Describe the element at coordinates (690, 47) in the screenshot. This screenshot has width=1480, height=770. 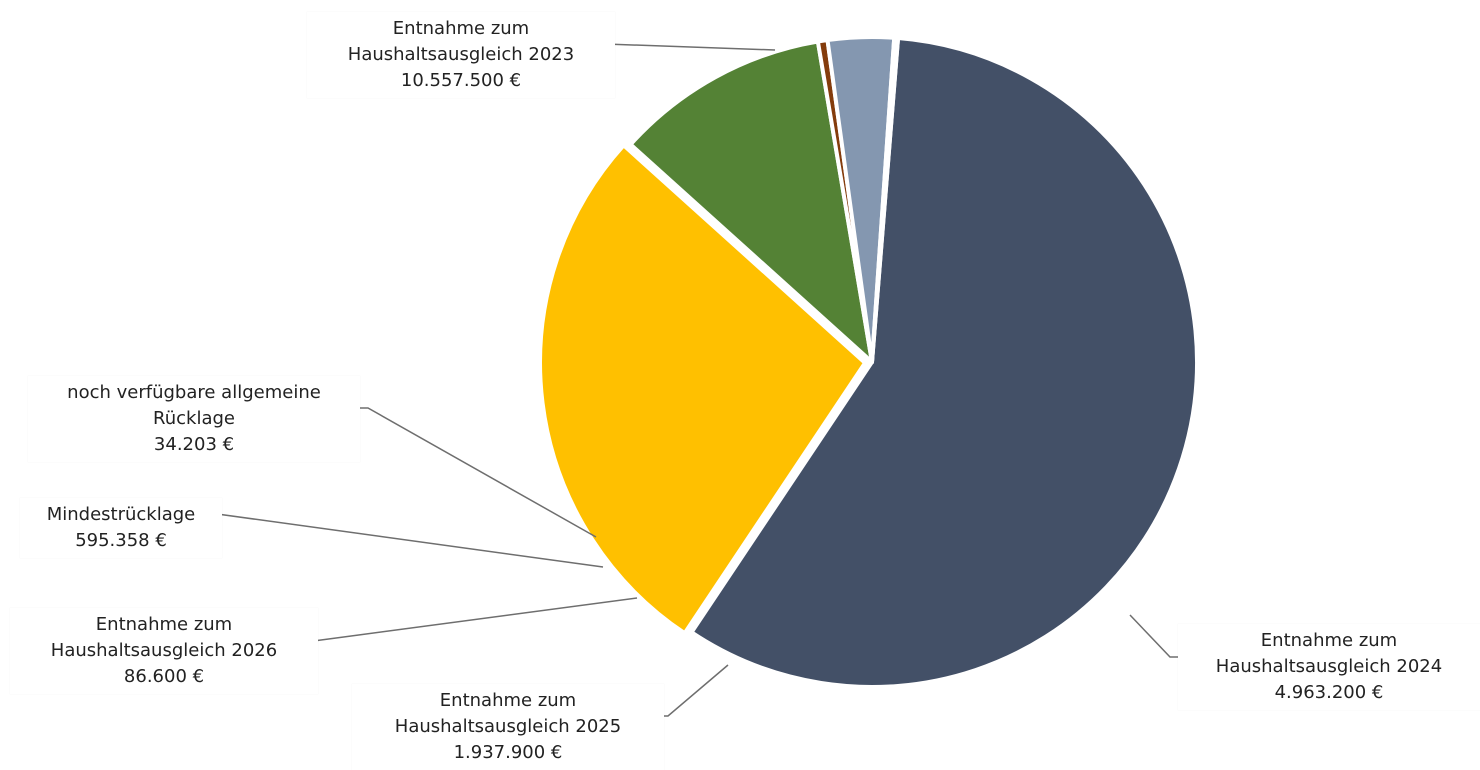
I see `leader-line-2023` at that location.